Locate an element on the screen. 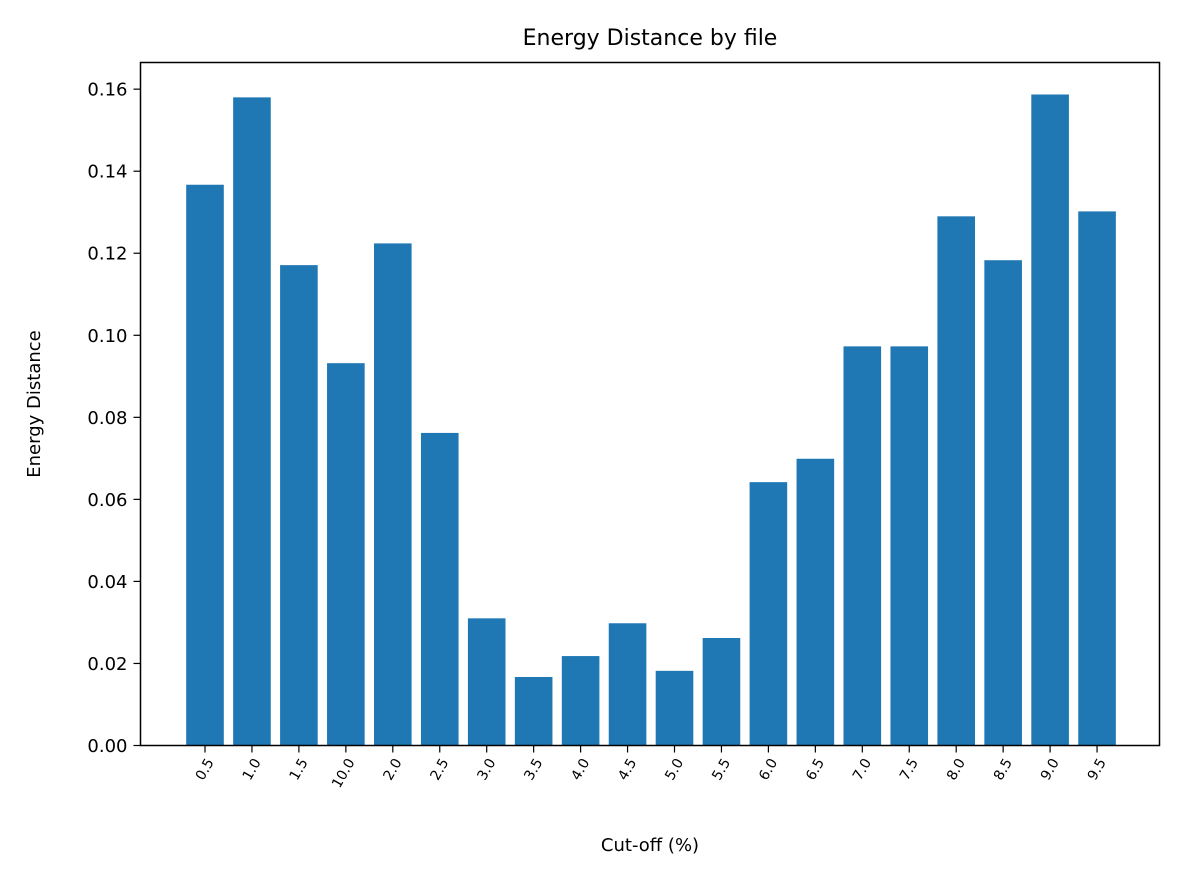 The image size is (1180, 882). bar-0.5 is located at coordinates (205, 465).